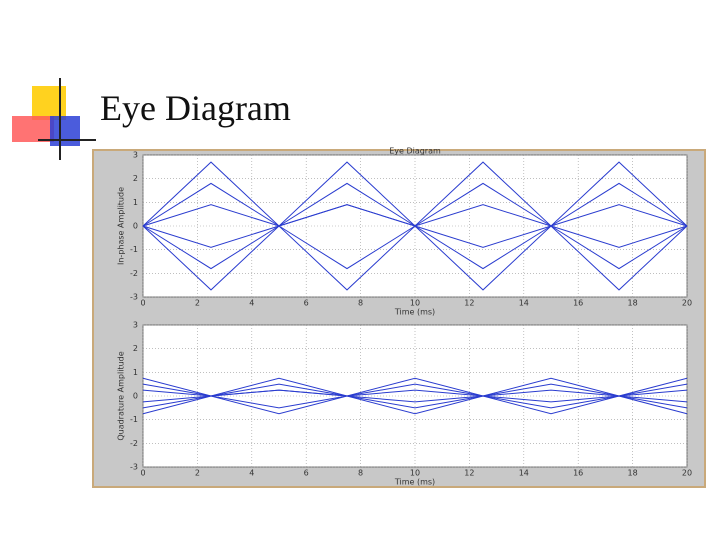  What do you see at coordinates (121, 226) in the screenshot?
I see `y-axis-label: In-phase Amplitude` at bounding box center [121, 226].